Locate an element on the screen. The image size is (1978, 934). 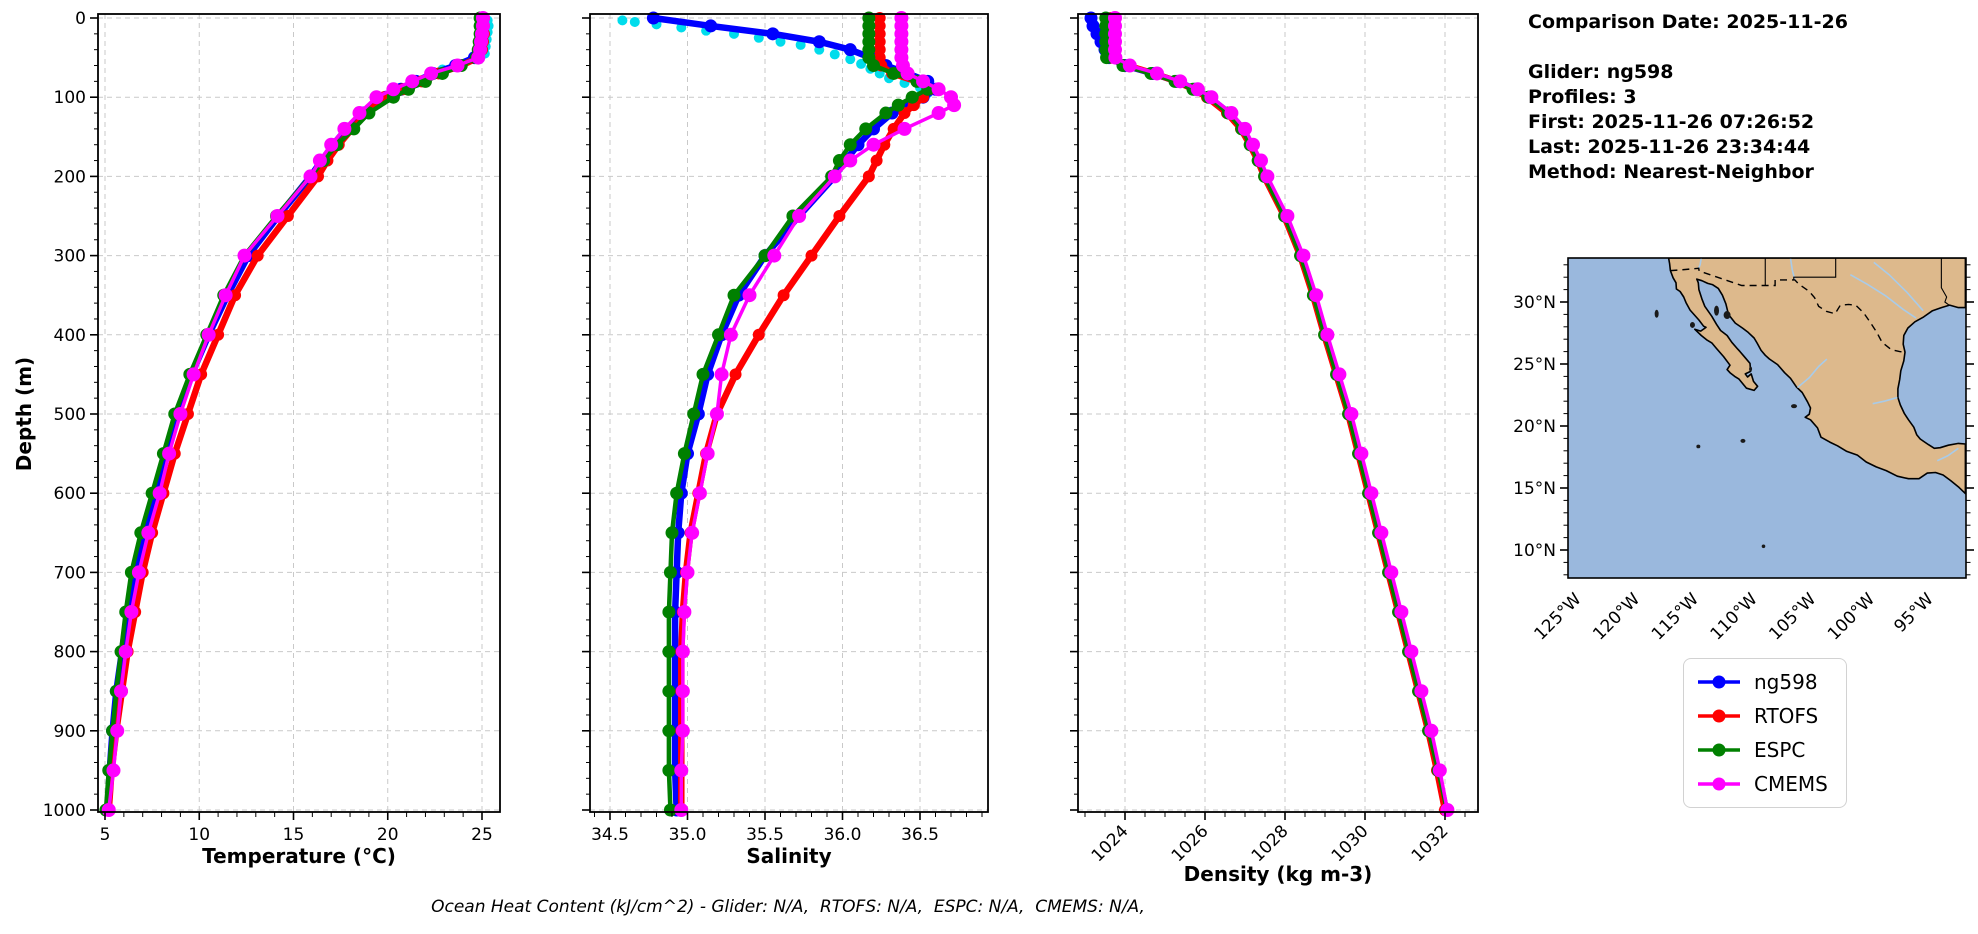
legend-item-ESPC: ESPC is located at coordinates (1762, 750).